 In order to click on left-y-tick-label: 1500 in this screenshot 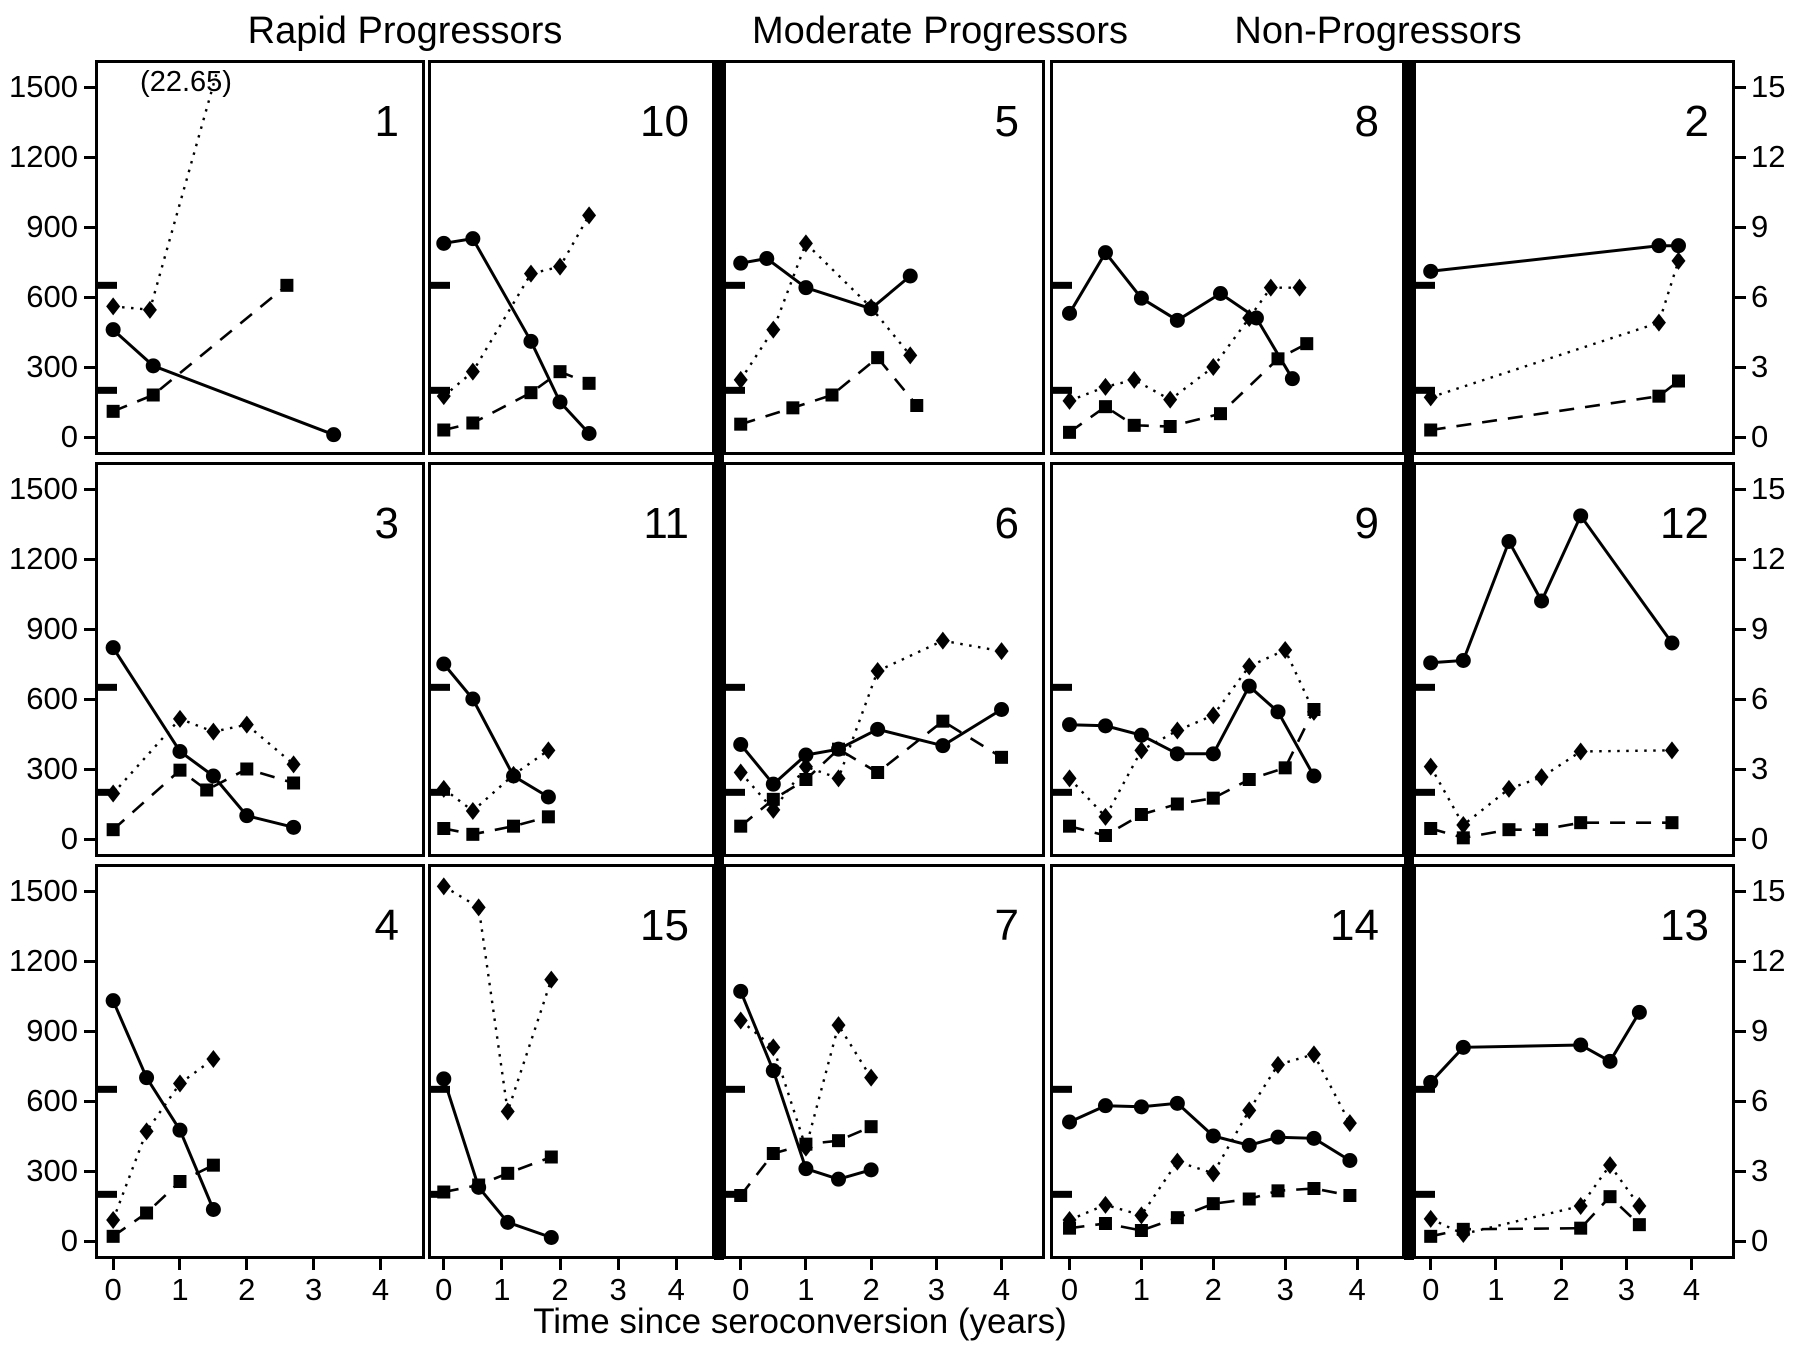, I will do `click(43, 890)`.